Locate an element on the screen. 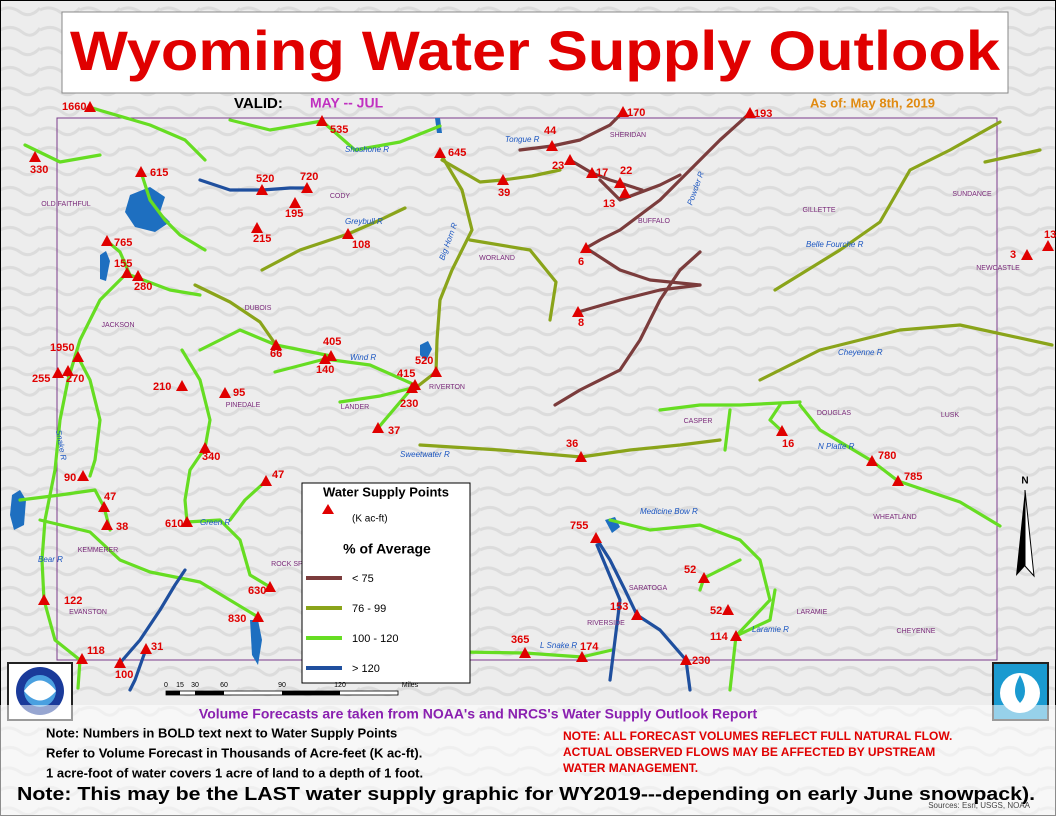 The height and width of the screenshot is (816, 1056). town-name: ROCK SPRINGS is located at coordinates (298, 564).